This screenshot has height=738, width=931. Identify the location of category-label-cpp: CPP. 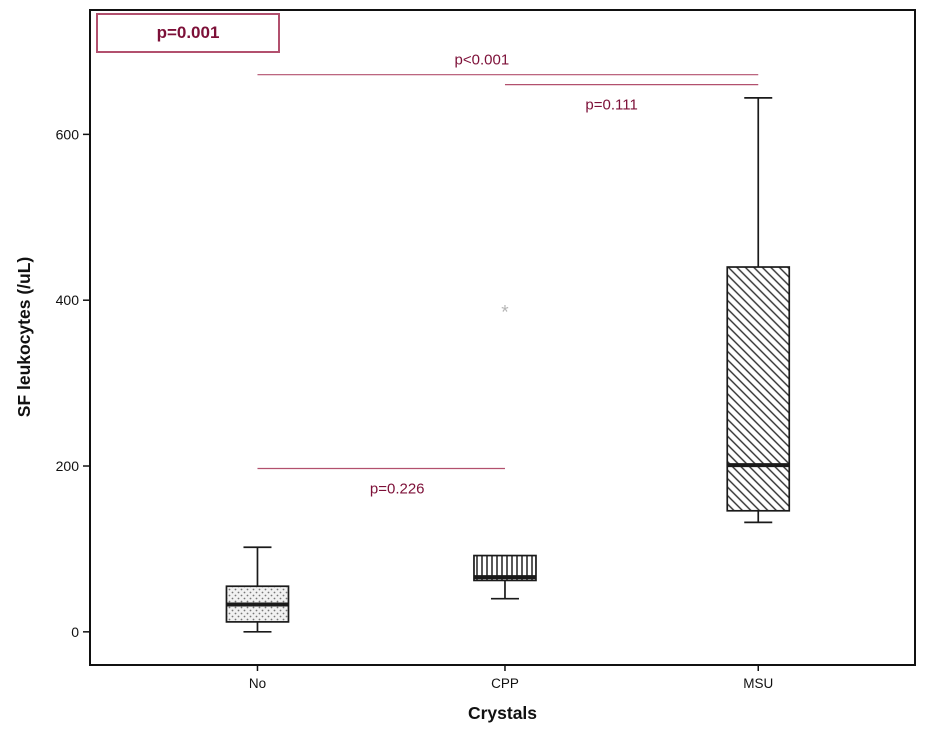
(505, 683).